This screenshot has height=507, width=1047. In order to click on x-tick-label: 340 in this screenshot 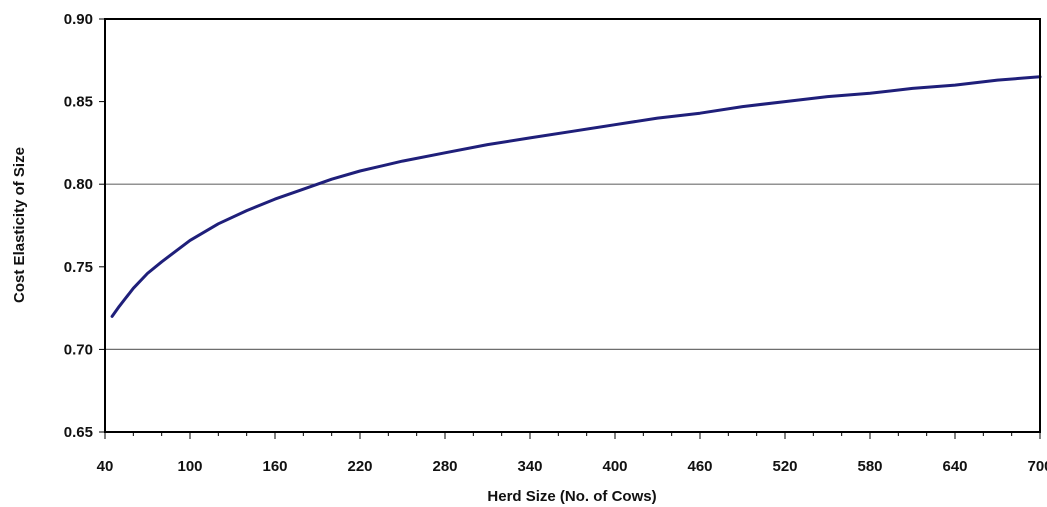, I will do `click(529, 466)`.